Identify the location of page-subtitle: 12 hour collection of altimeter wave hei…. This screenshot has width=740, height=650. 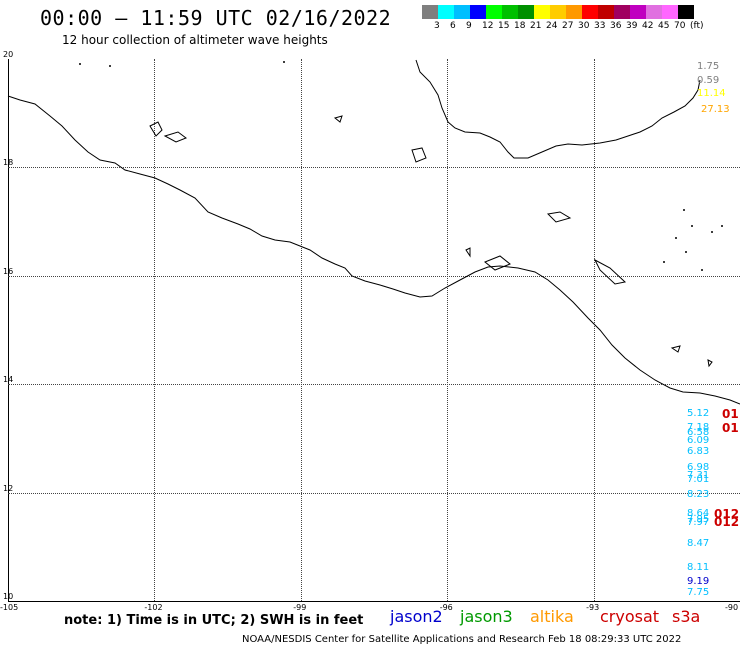
(195, 40).